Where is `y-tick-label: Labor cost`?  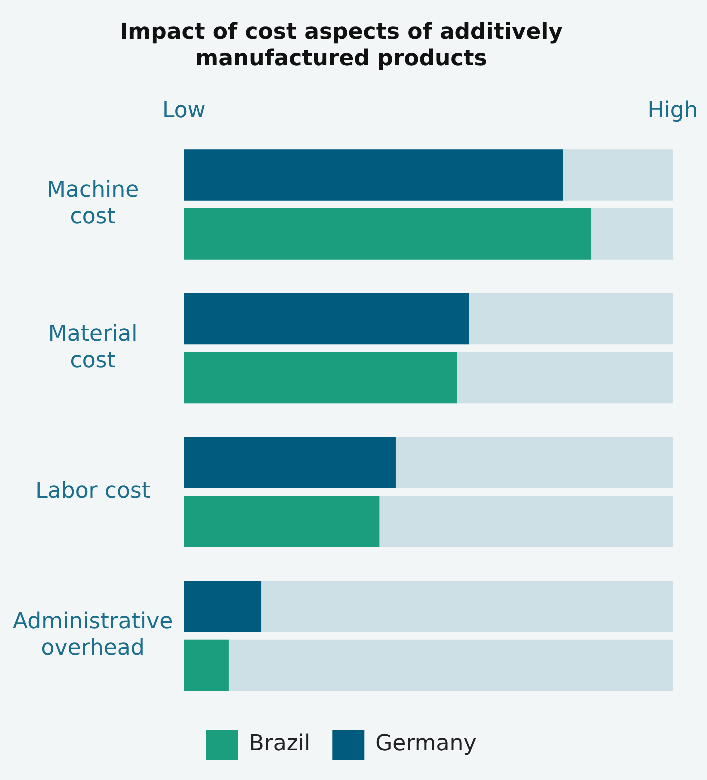 y-tick-label: Labor cost is located at coordinates (93, 491).